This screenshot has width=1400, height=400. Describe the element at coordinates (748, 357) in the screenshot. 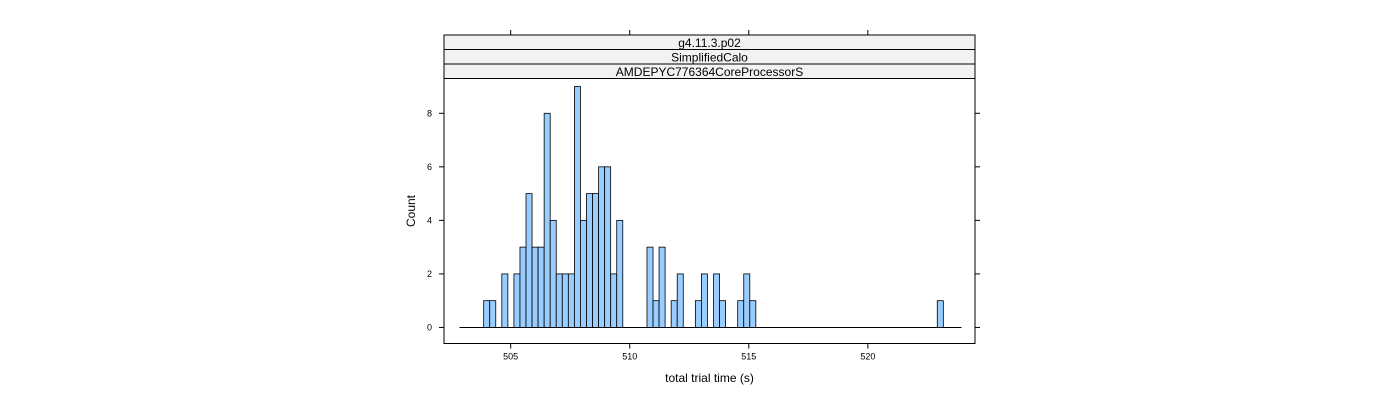

I see `x-tick-label: 515` at that location.